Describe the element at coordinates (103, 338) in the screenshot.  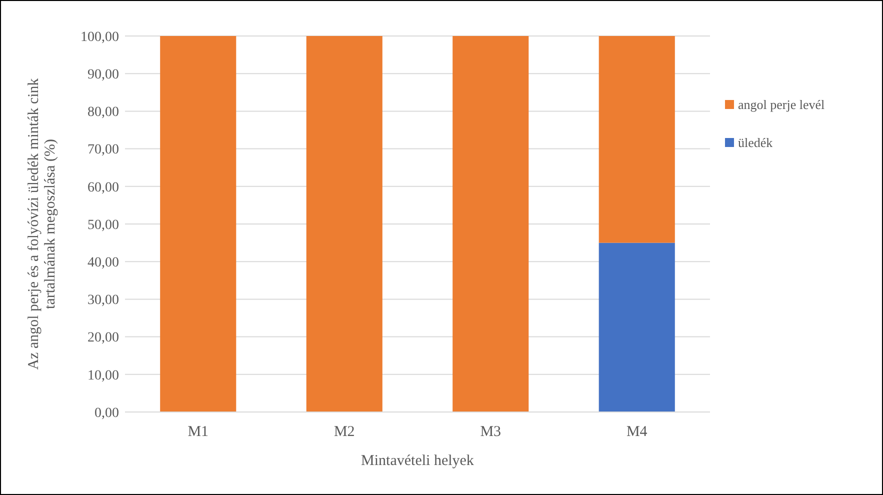
I see `y-tick-label: 20,00` at that location.